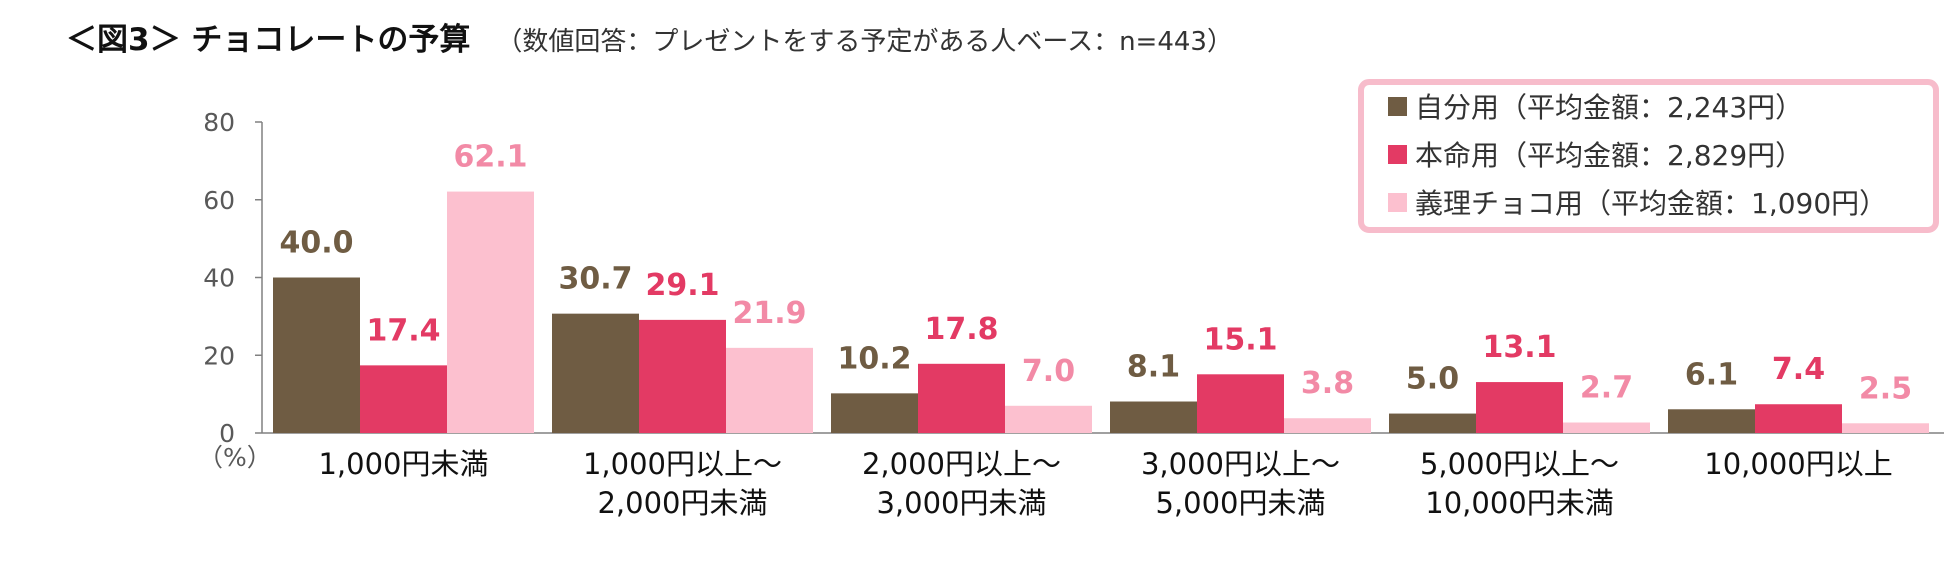 Image resolution: width=1950 pixels, height=578 pixels. Describe the element at coordinates (219, 200) in the screenshot. I see `y-tick-label: 60` at that location.